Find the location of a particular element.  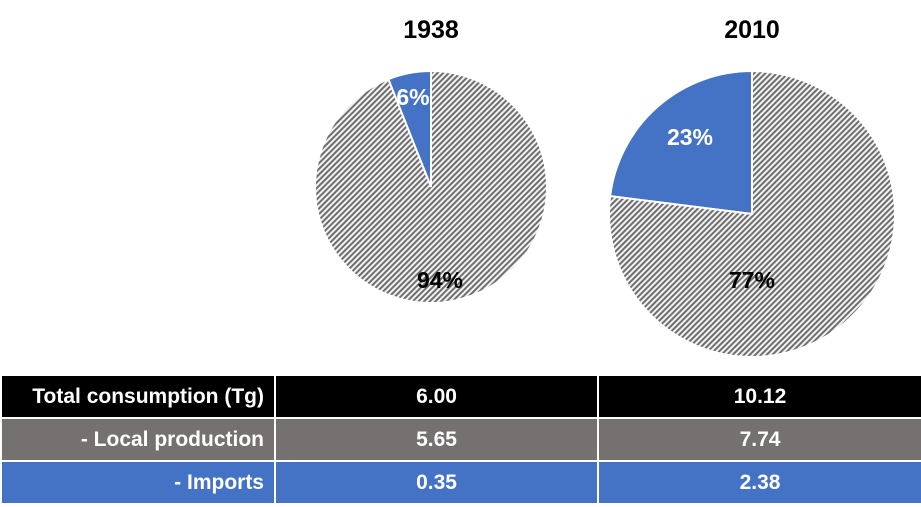

pie-title-2010: 2010 is located at coordinates (752, 30).